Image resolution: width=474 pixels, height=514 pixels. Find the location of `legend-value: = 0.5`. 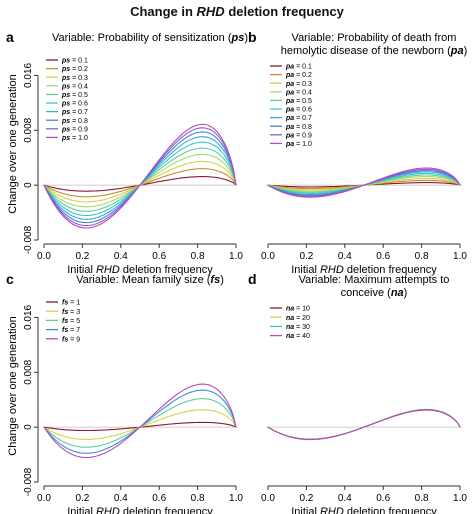

legend-value: = 0.5 is located at coordinates (79, 95).